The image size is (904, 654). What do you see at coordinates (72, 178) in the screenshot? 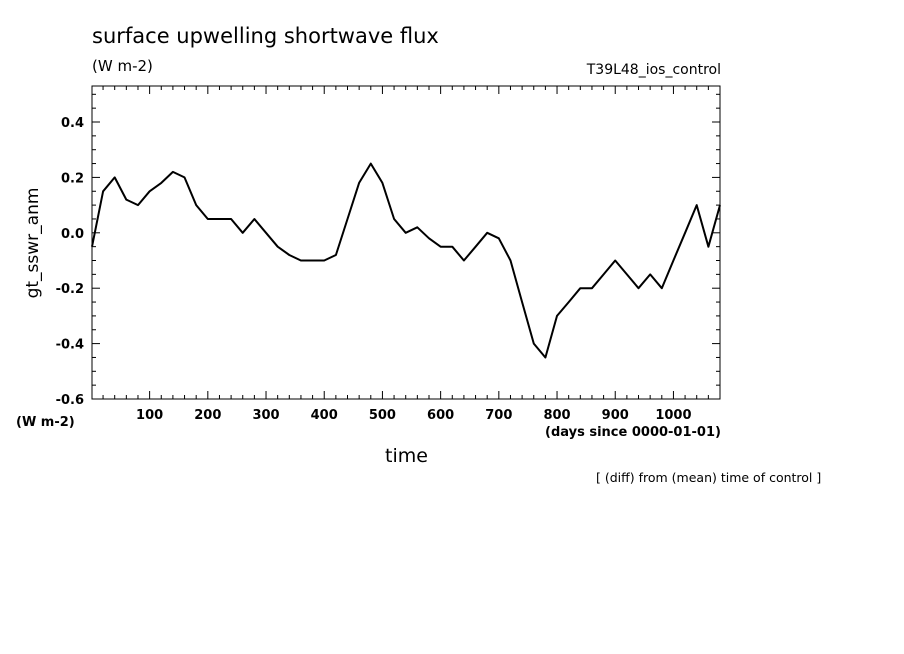
I see `y-tick-label: 0.2` at bounding box center [72, 178].